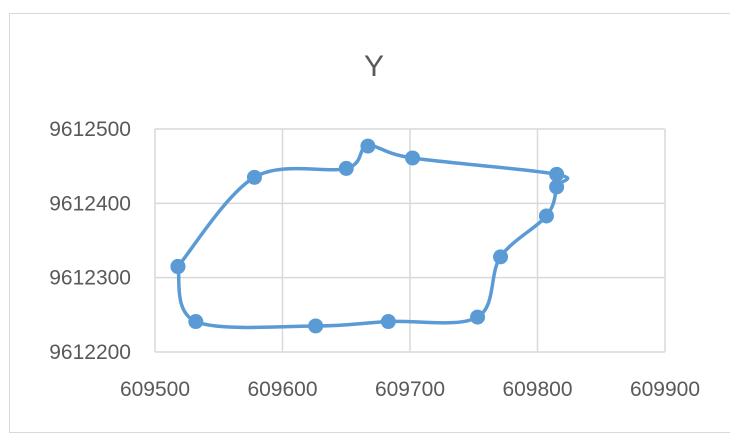 This screenshot has height=433, width=730. What do you see at coordinates (155, 389) in the screenshot?
I see `x-tick-label: 609500` at bounding box center [155, 389].